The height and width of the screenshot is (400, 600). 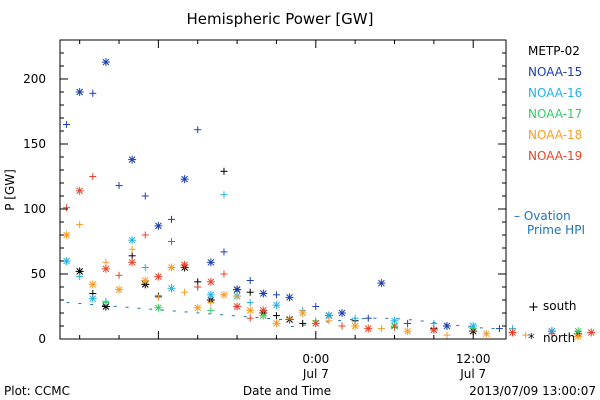 What do you see at coordinates (533, 307) in the screenshot?
I see `marker-legend-south-symbol: +` at bounding box center [533, 307].